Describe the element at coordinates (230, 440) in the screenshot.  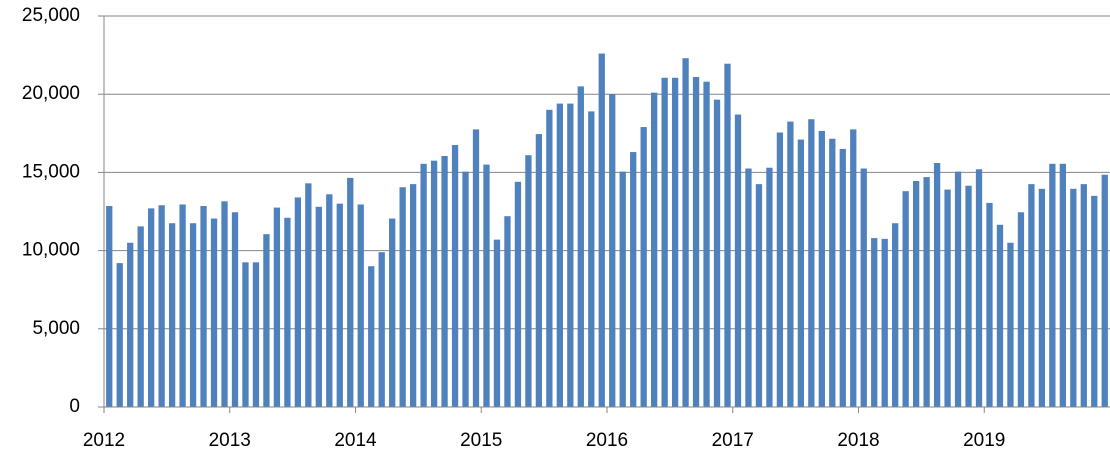
I see `x-tick-label: 2013` at that location.